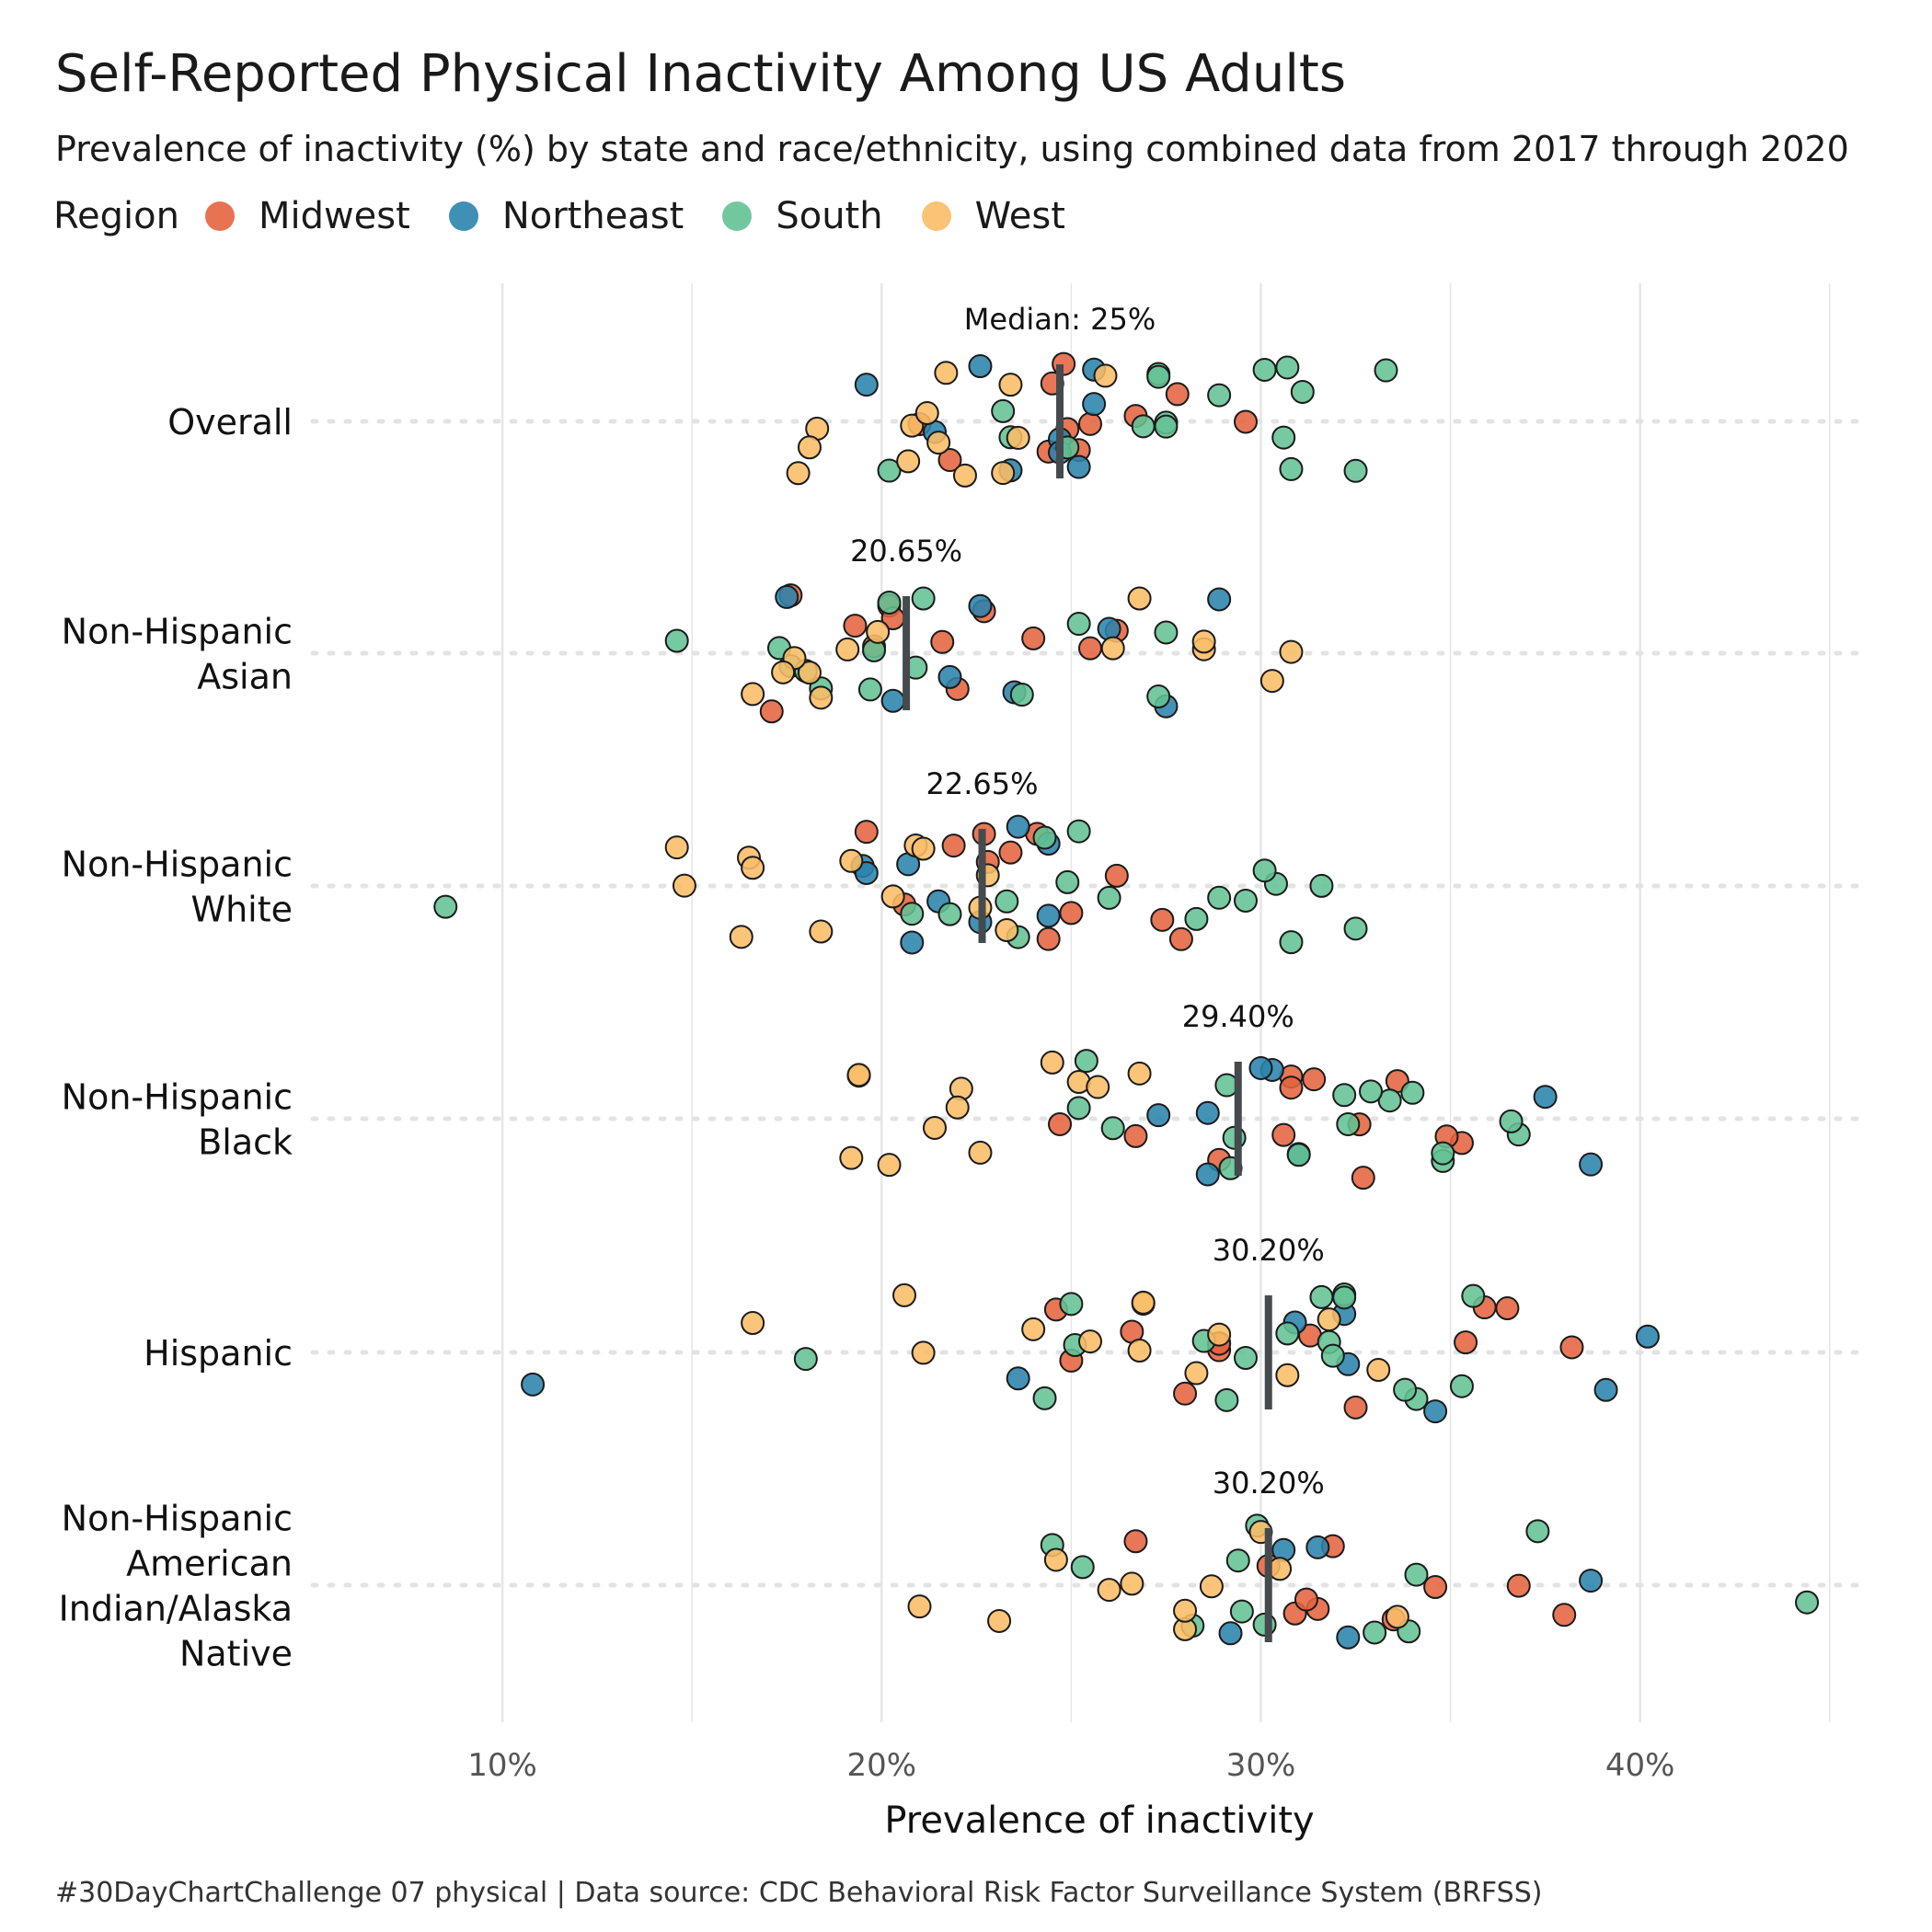 The image size is (1932, 1932). I want to click on median-label: Median: 25%, so click(1060, 319).